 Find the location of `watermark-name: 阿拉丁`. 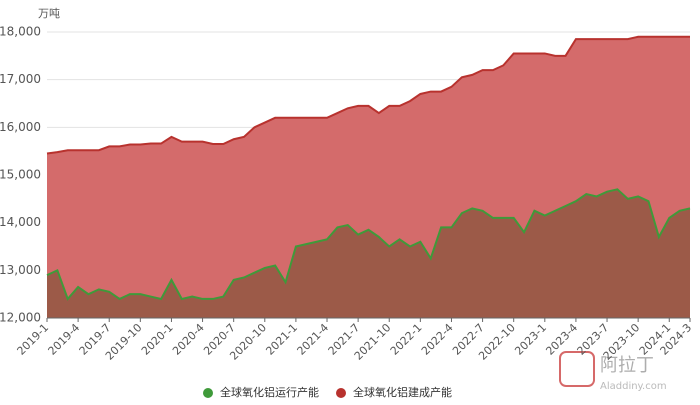

watermark-name: 阿拉丁 is located at coordinates (627, 365).